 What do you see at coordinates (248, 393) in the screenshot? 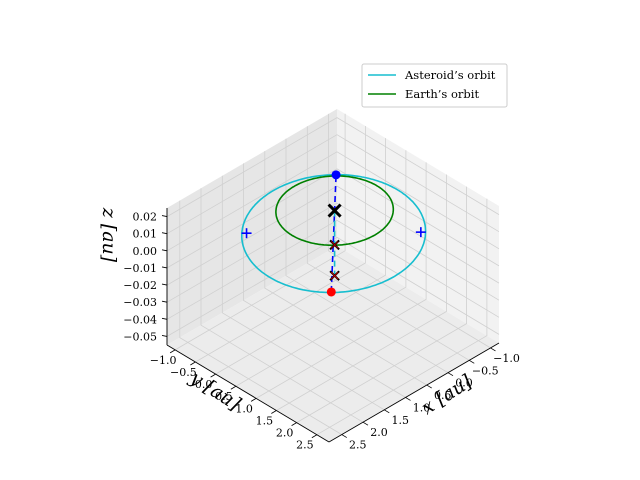
I see `x-axis-line` at bounding box center [248, 393].